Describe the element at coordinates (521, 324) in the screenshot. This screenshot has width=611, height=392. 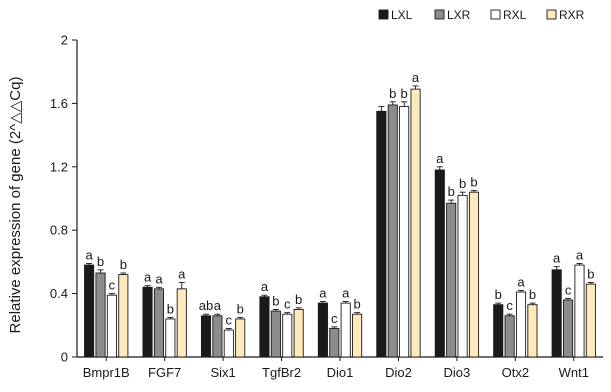
I see `bar-rxl-otx2` at that location.